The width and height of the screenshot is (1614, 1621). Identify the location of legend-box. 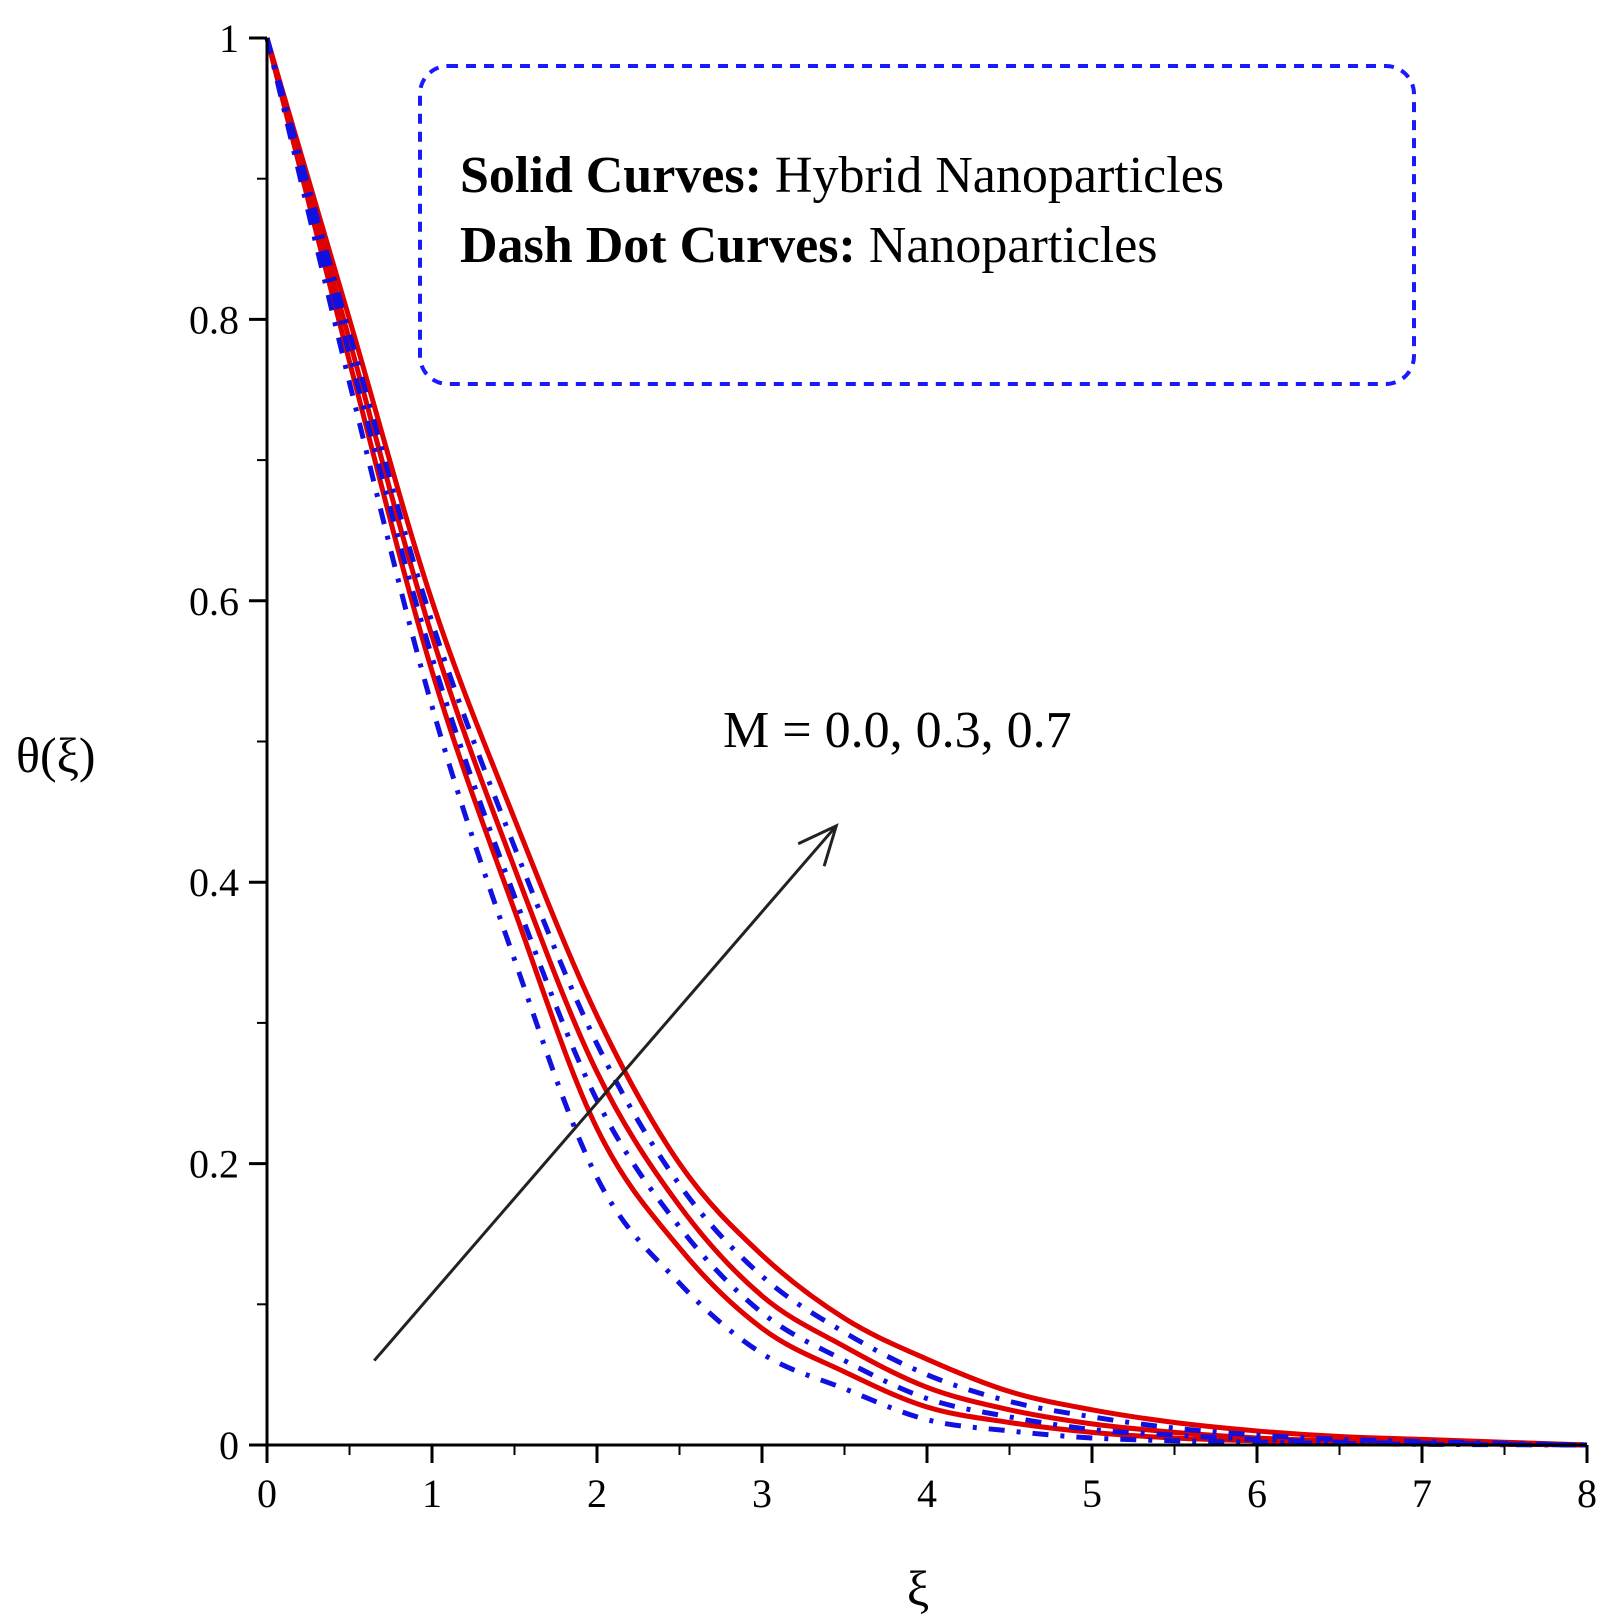
(917, 225).